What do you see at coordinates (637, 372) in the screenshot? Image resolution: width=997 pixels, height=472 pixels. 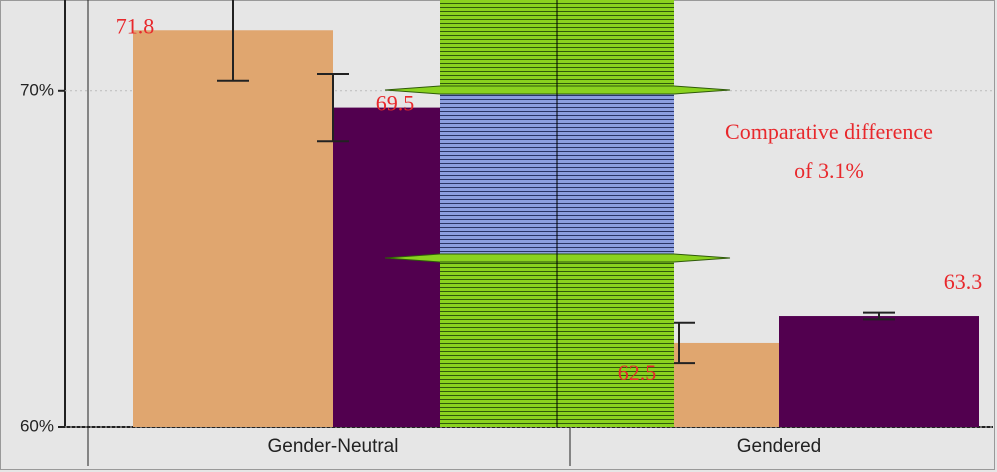 I see `value-label: 62.5` at bounding box center [637, 372].